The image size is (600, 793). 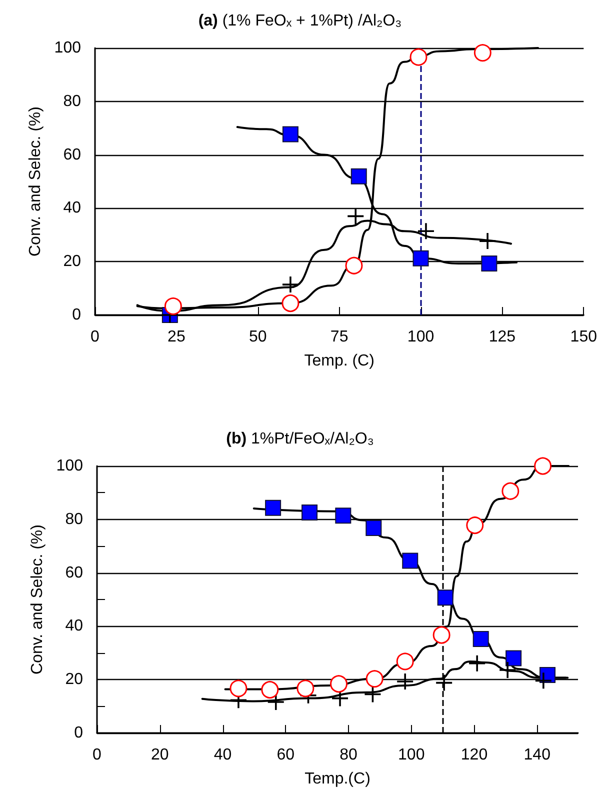 What do you see at coordinates (339, 361) in the screenshot?
I see `x-axis-title: Temp. (C)` at bounding box center [339, 361].